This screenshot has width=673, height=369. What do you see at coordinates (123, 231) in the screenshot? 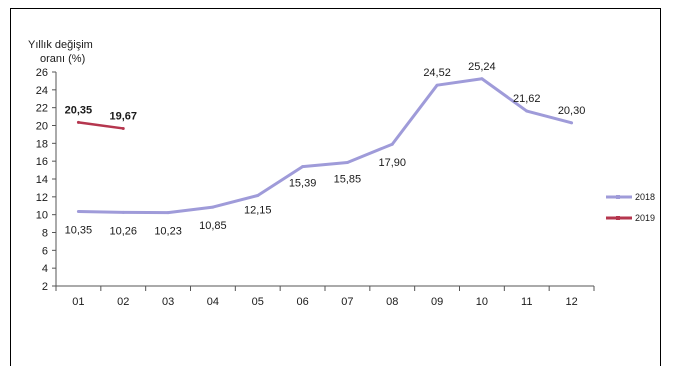
I see `data-label-2018: 10,26` at bounding box center [123, 231].